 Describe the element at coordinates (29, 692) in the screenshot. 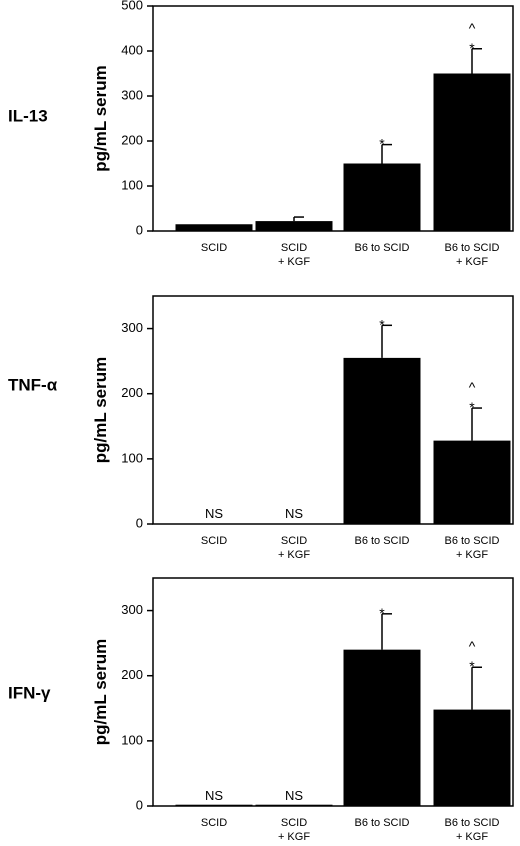

I see `panel-label: IFN-γ` at that location.